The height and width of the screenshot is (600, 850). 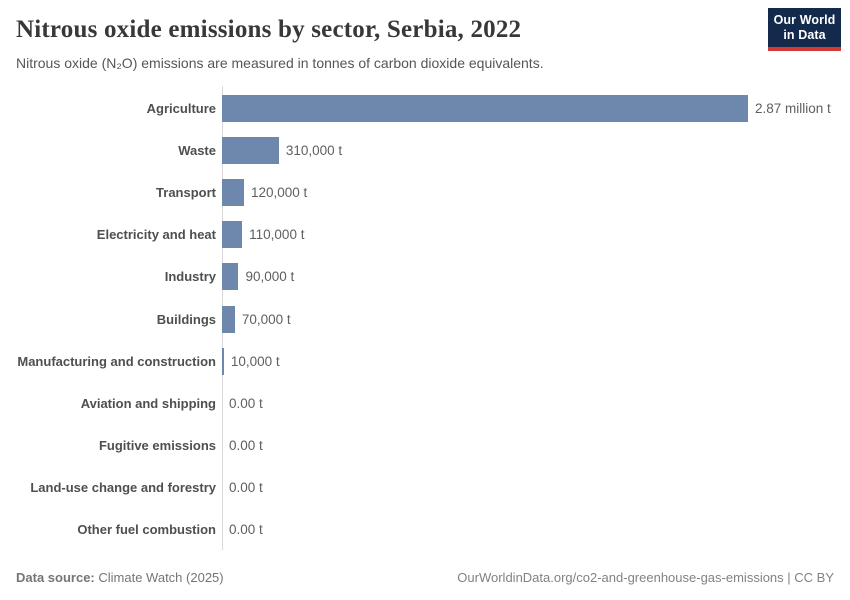 What do you see at coordinates (536, 235) in the screenshot?
I see `bar-area: 110,000 t` at bounding box center [536, 235].